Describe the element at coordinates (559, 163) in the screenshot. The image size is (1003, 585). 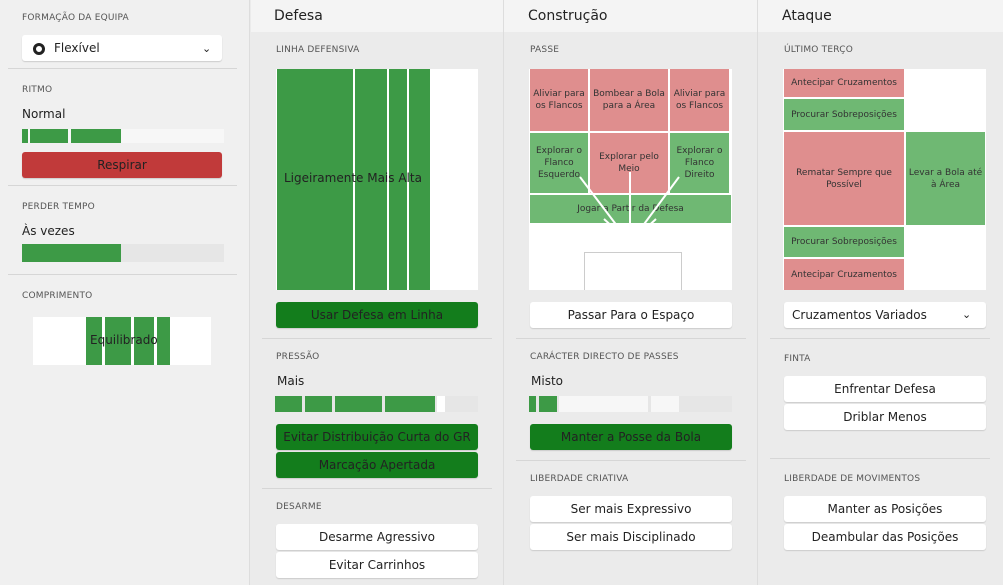
I see `zone: Explorar o Flanco Esquerdo` at that location.